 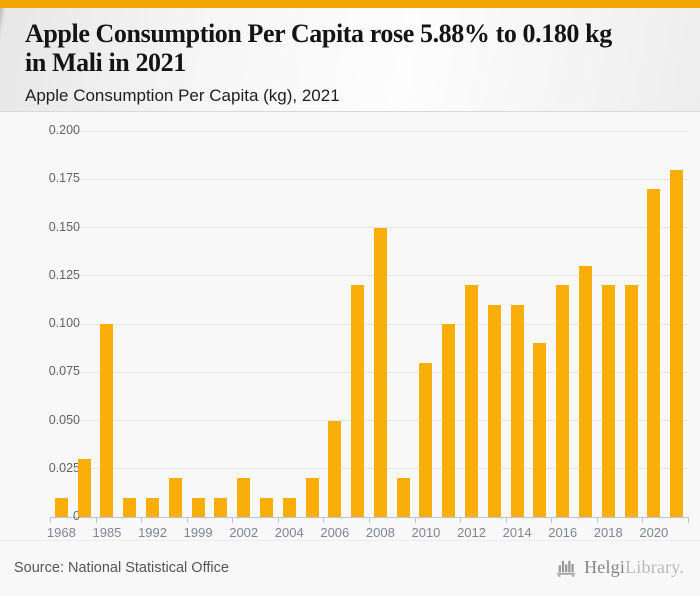 I want to click on x-axis-tick-label: 2008, so click(x=380, y=532).